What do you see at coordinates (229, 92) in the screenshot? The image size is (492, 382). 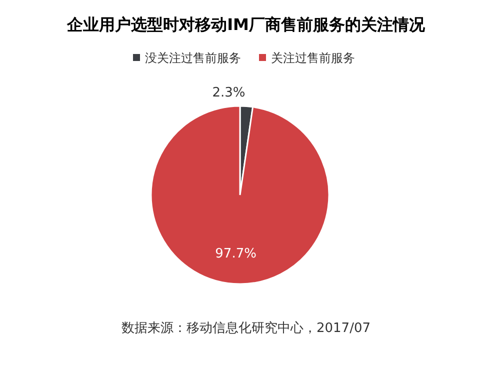 I see `data-label: 2.3%` at bounding box center [229, 92].